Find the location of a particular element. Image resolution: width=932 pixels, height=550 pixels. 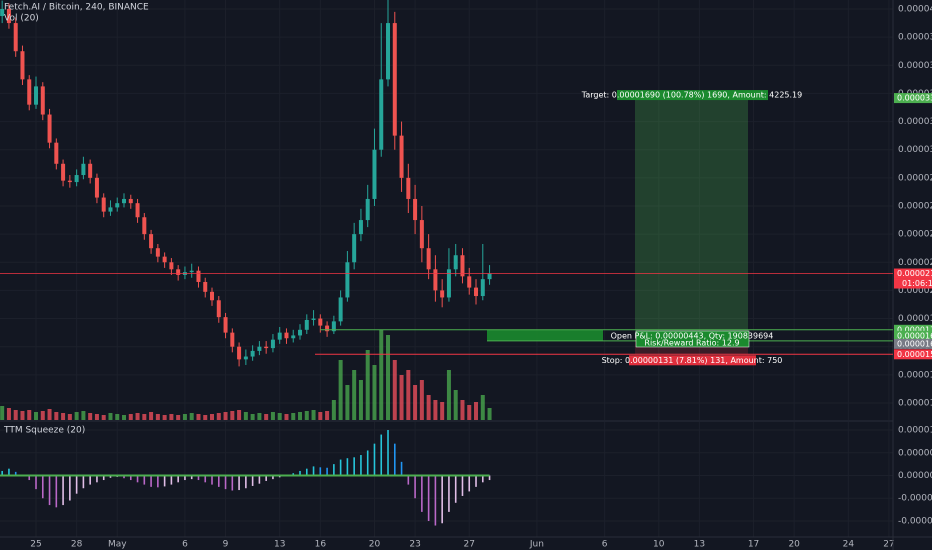

price-tag-label: 0.00001546 is located at coordinates (914, 354).